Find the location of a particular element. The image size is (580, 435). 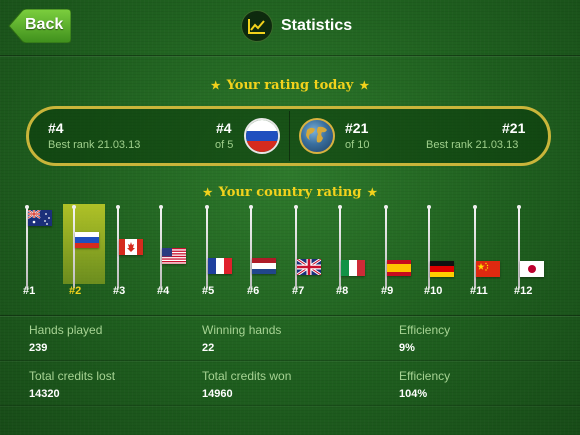

efficiency-value: 9% is located at coordinates (407, 348).